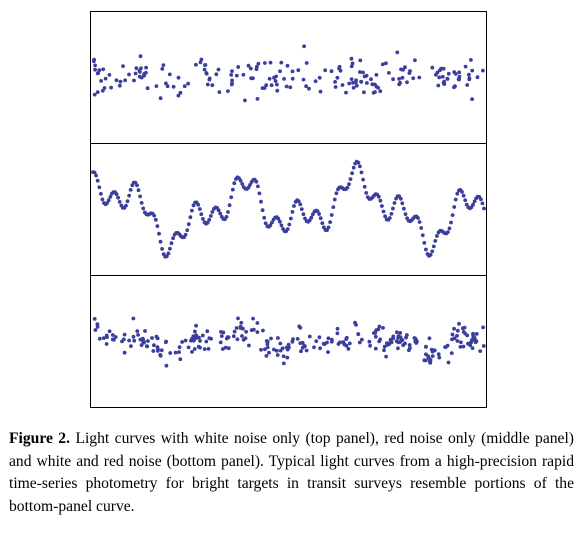 The image size is (585, 536). What do you see at coordinates (288, 209) in the screenshot?
I see `panel-middle-red-noise` at bounding box center [288, 209].